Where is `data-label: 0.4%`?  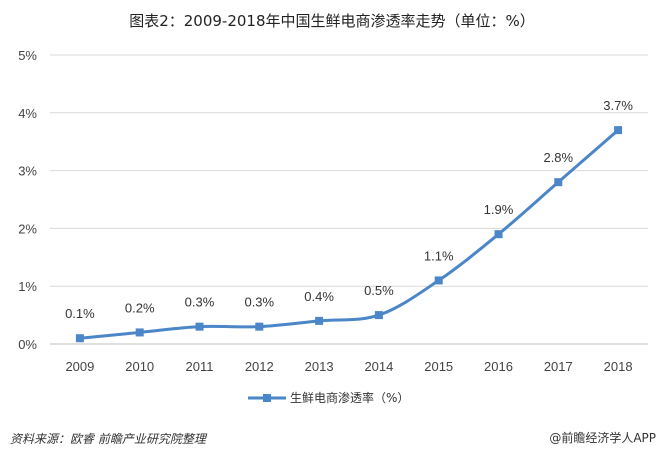
data-label: 0.4% is located at coordinates (319, 296).